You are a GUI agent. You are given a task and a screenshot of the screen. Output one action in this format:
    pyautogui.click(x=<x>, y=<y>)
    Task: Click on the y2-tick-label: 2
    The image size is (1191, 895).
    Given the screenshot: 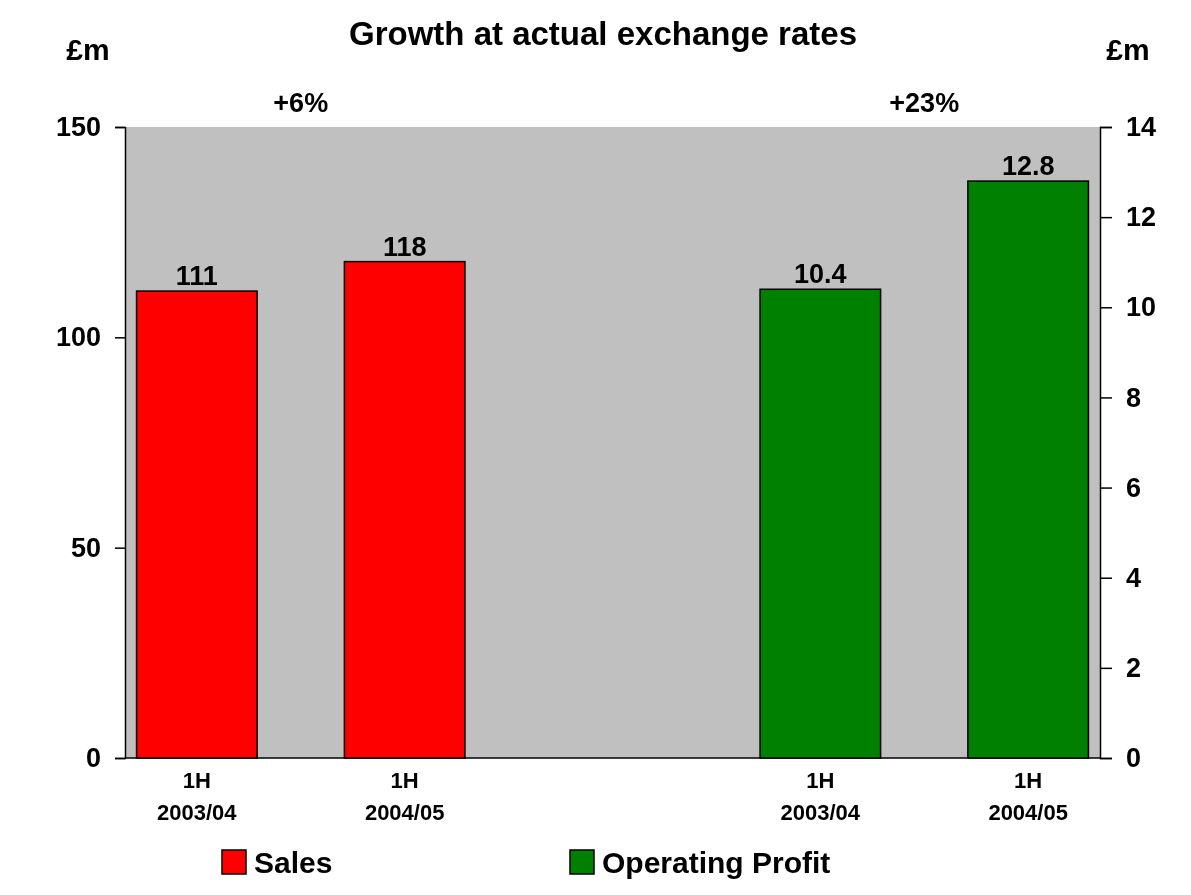 What is the action you would take?
    pyautogui.click(x=1134, y=668)
    